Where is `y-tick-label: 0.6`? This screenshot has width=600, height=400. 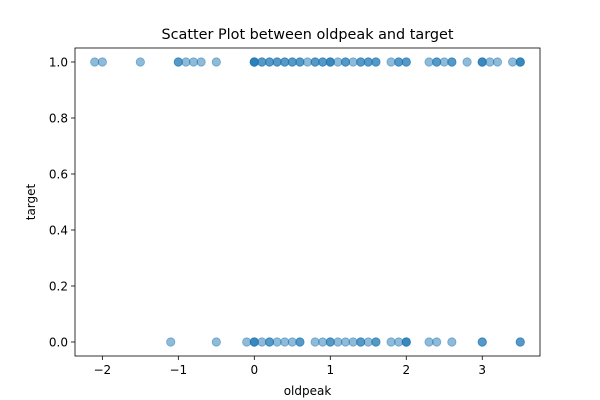
y-tick-label: 0.6 is located at coordinates (58, 174).